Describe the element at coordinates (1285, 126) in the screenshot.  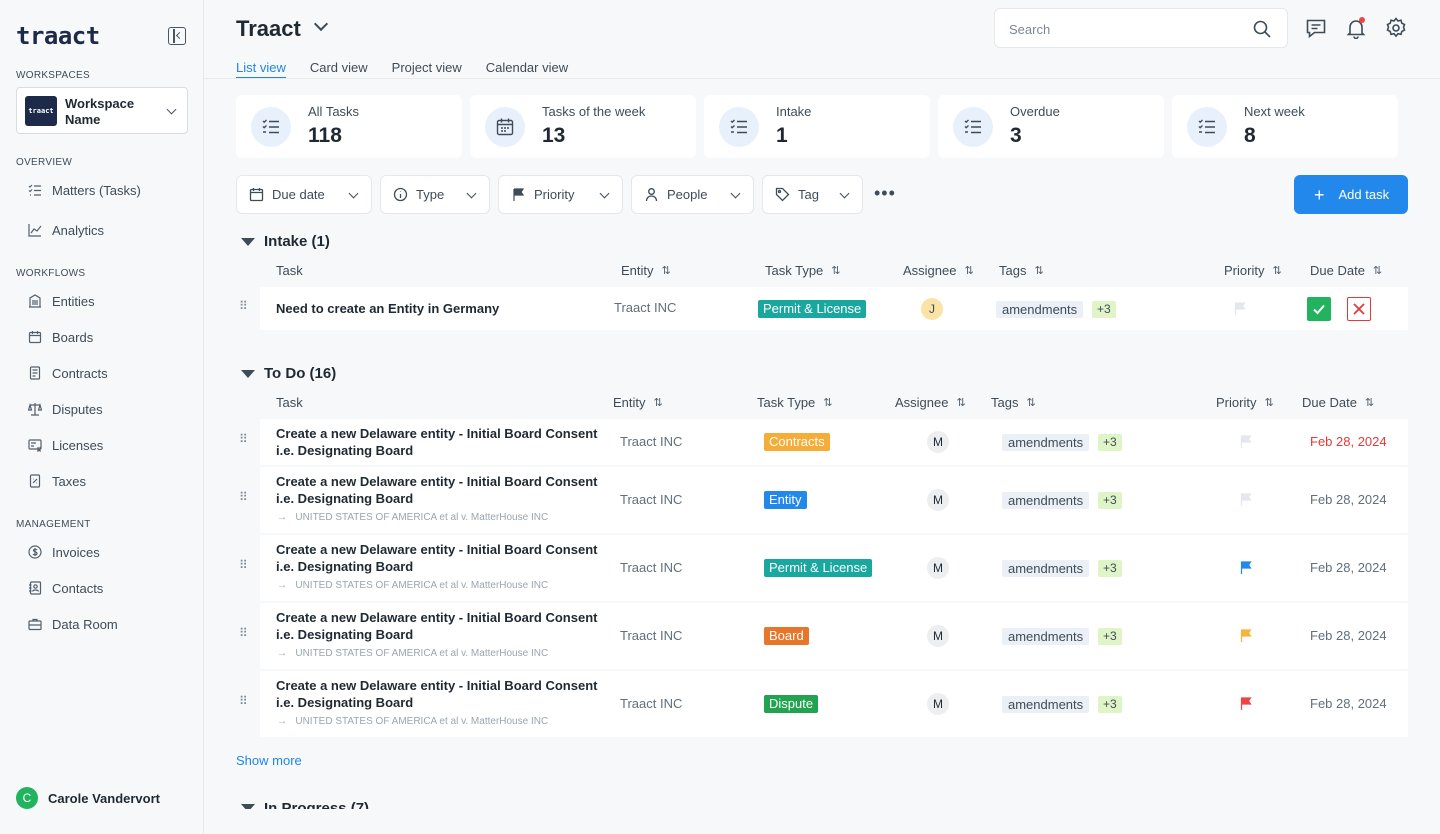
I see `stat-card-next-week: Next week 8` at that location.